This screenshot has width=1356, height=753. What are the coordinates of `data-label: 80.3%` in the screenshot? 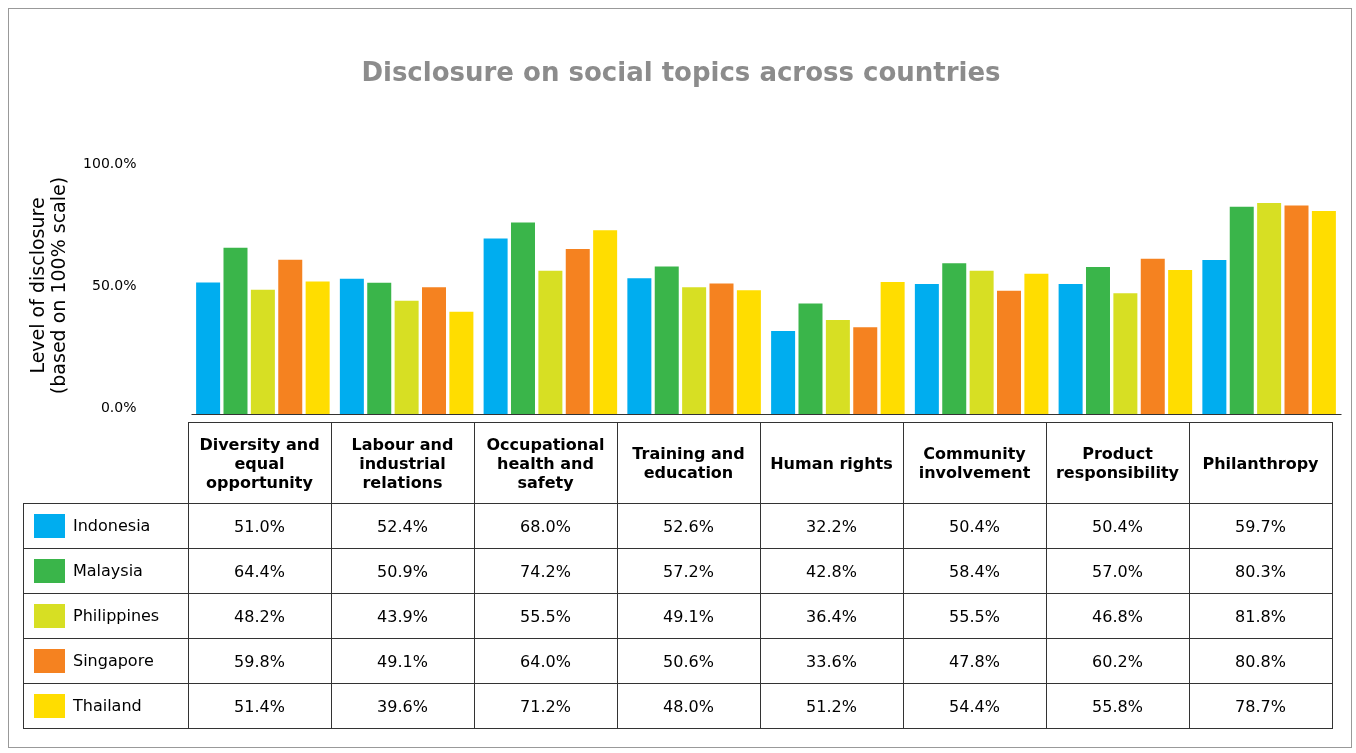 It's located at (1260, 571).